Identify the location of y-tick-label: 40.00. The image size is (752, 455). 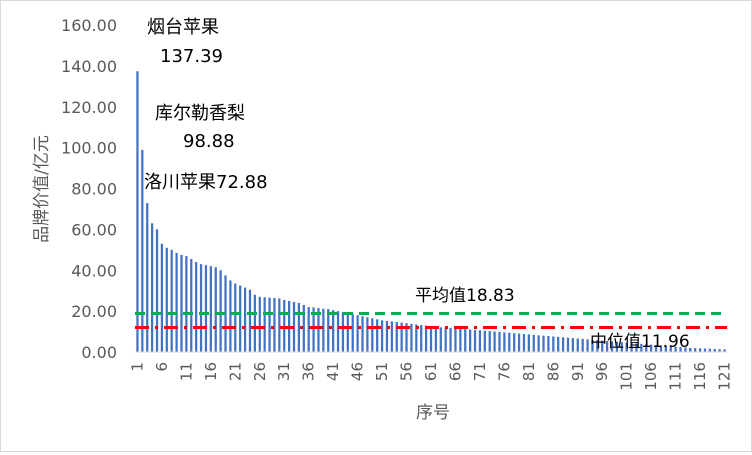
(94, 270).